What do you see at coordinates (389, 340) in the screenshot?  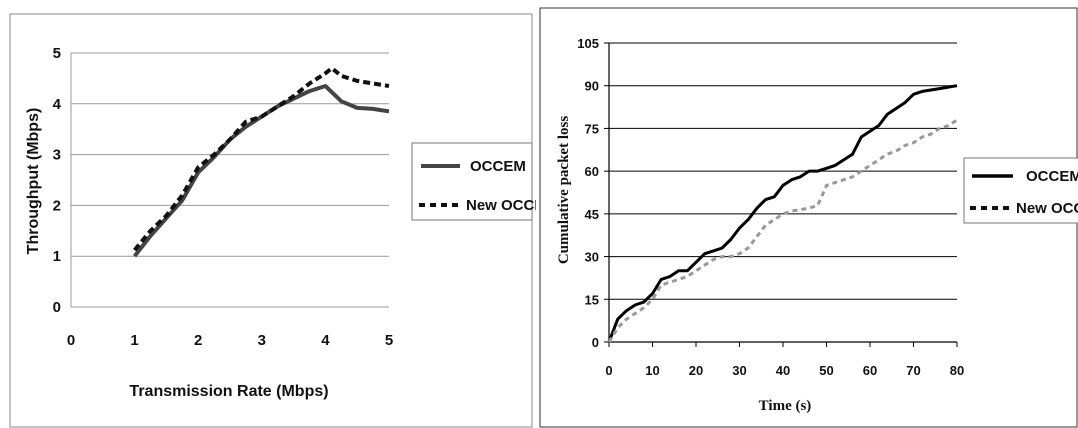 I see `left-x-tick-label: 5` at bounding box center [389, 340].